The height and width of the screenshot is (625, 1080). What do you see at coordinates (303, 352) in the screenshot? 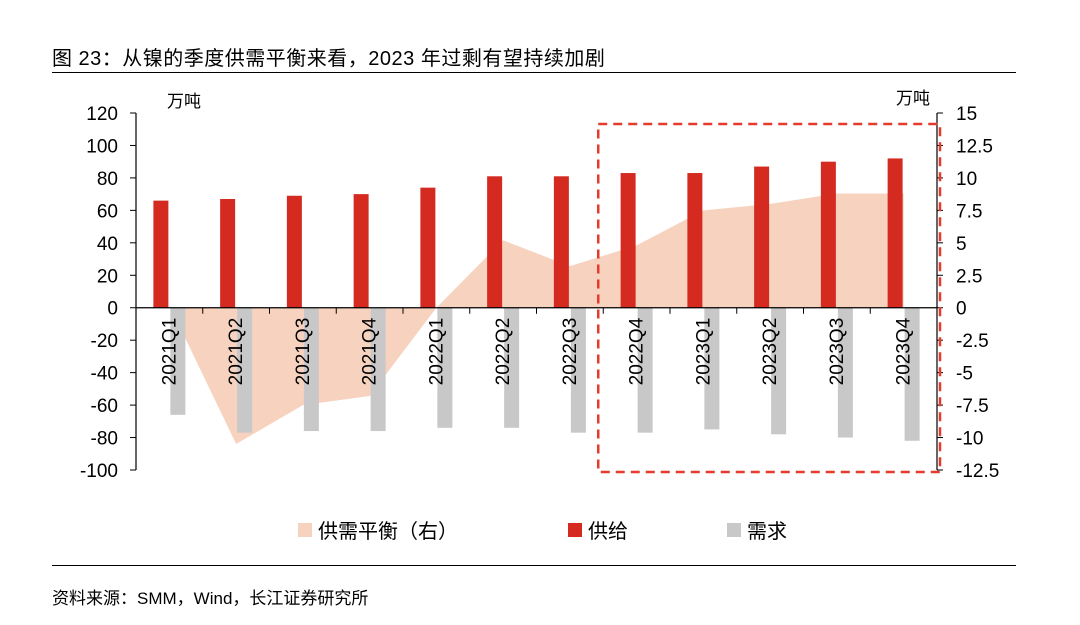
I see `category-label-2021Q3: 2021Q3` at bounding box center [303, 352].